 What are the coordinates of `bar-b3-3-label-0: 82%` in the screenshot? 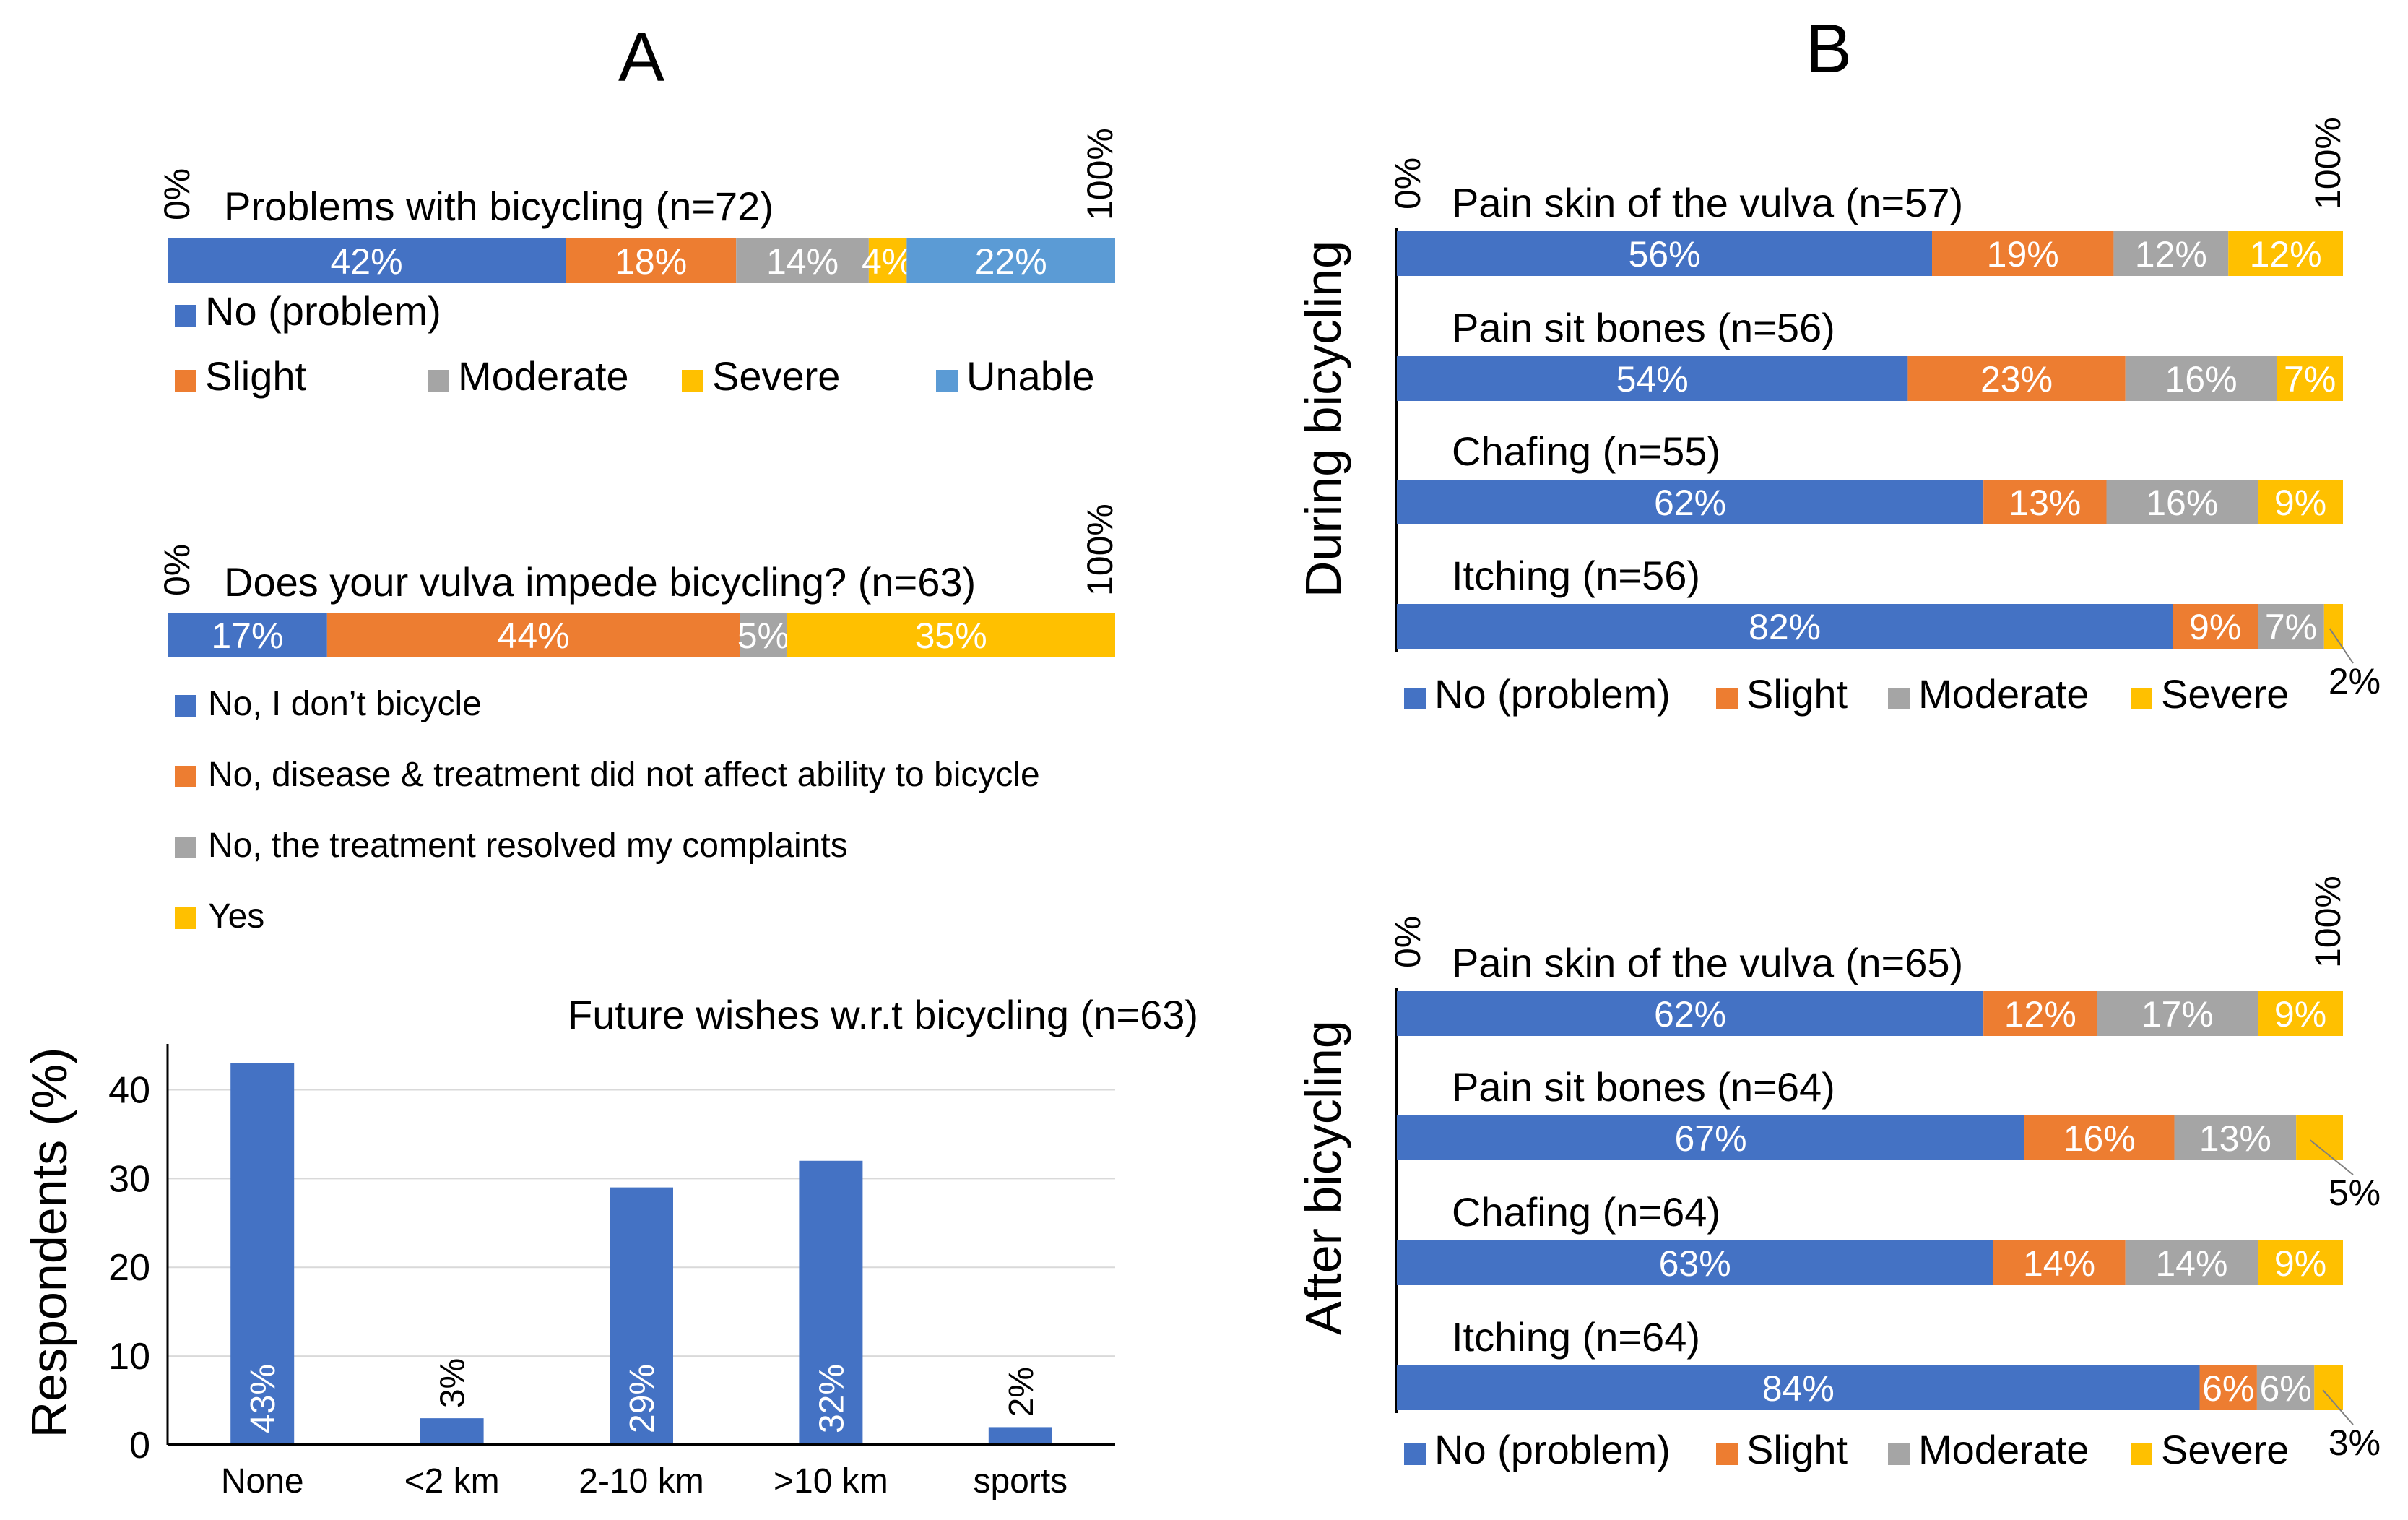 It's located at (1785, 627).